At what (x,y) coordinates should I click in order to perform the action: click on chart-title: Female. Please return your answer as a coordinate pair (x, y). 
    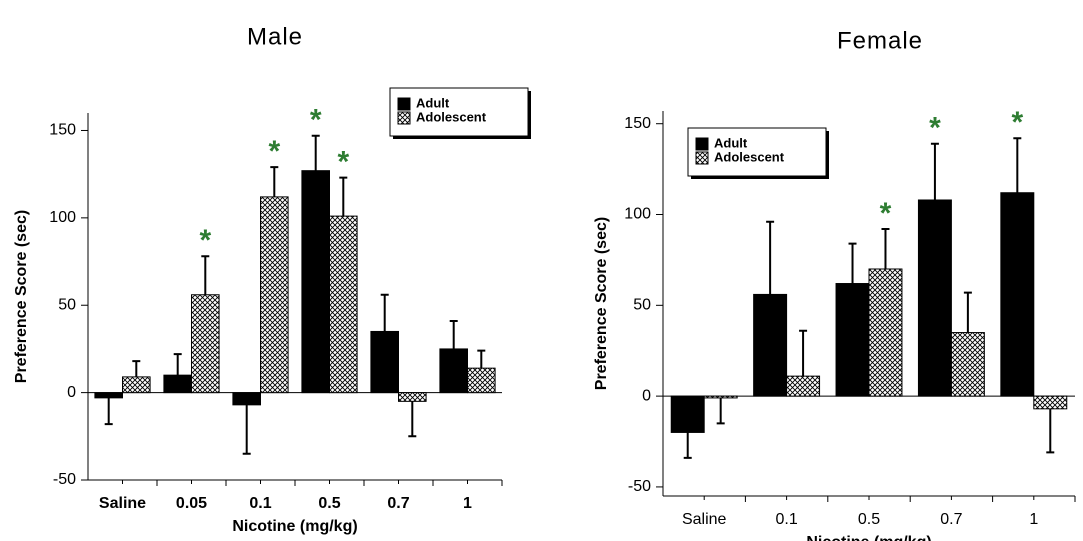
    Looking at the image, I should click on (880, 40).